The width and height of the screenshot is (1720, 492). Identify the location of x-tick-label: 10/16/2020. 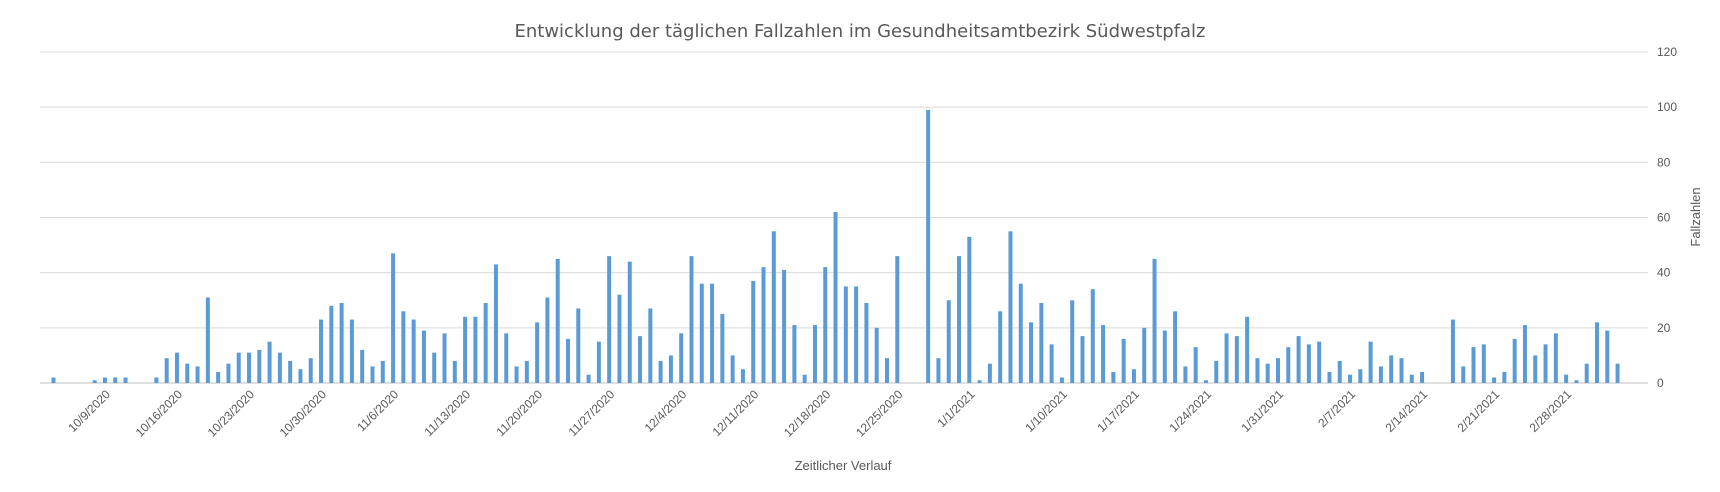
(159, 413).